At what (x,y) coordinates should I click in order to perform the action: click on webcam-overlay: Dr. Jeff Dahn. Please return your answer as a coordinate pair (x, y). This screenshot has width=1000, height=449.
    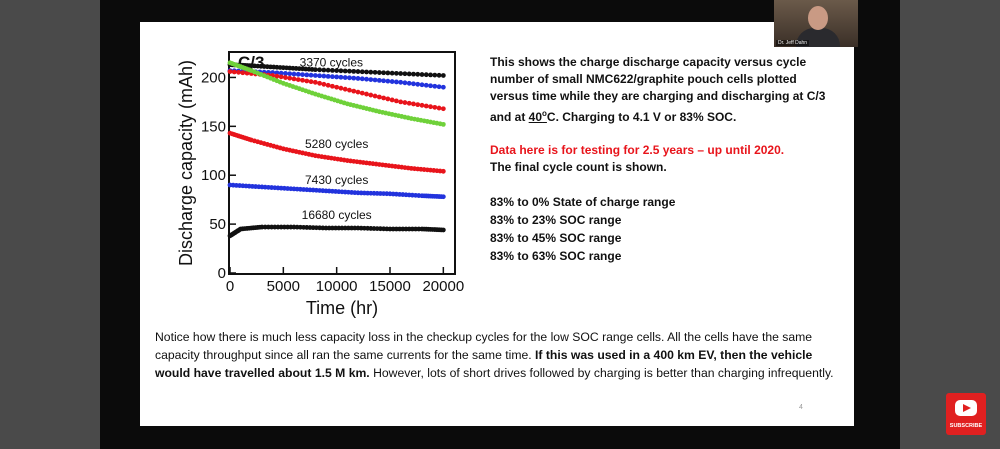
    Looking at the image, I should click on (816, 23).